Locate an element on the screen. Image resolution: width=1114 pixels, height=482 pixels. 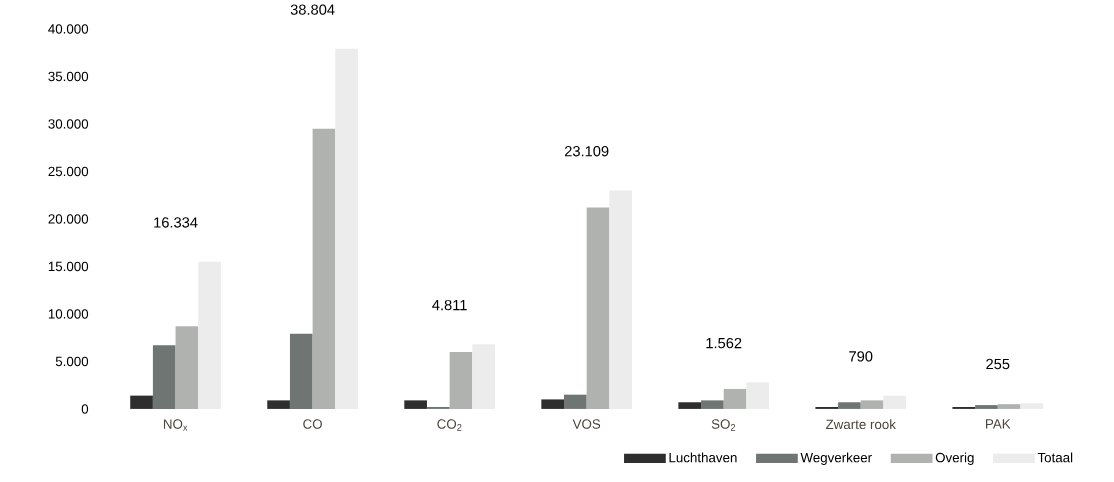
annotation: 4.811 is located at coordinates (449, 305).